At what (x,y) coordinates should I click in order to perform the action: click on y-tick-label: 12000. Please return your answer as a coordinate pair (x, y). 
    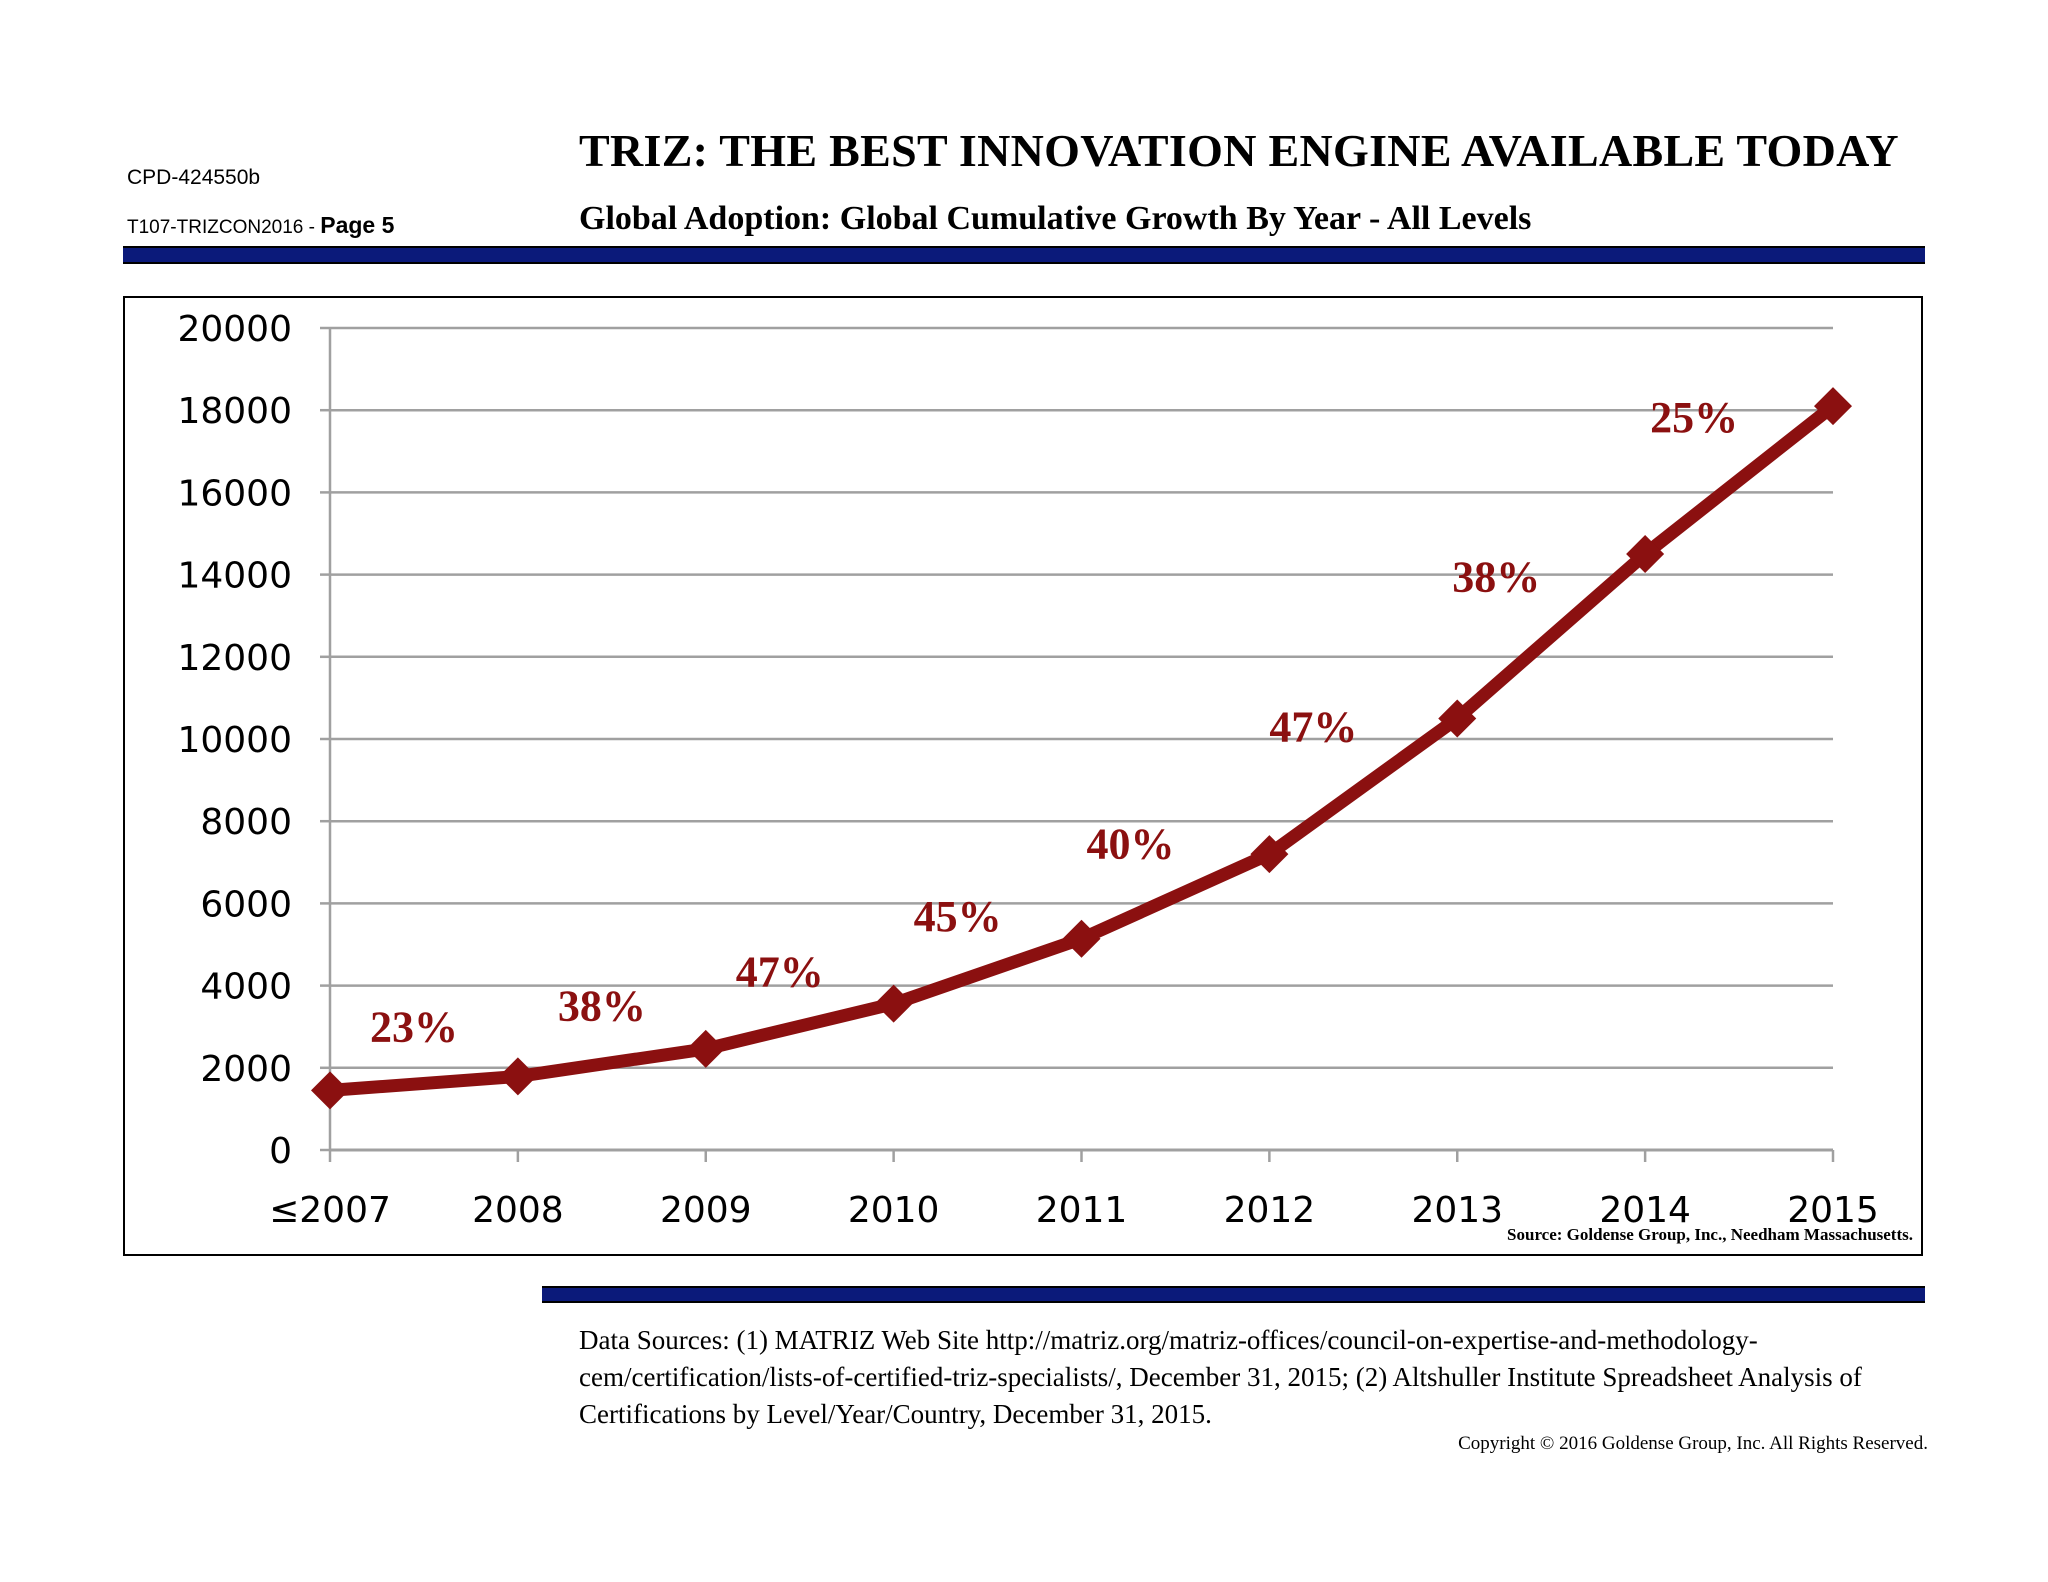
    Looking at the image, I should click on (234, 658).